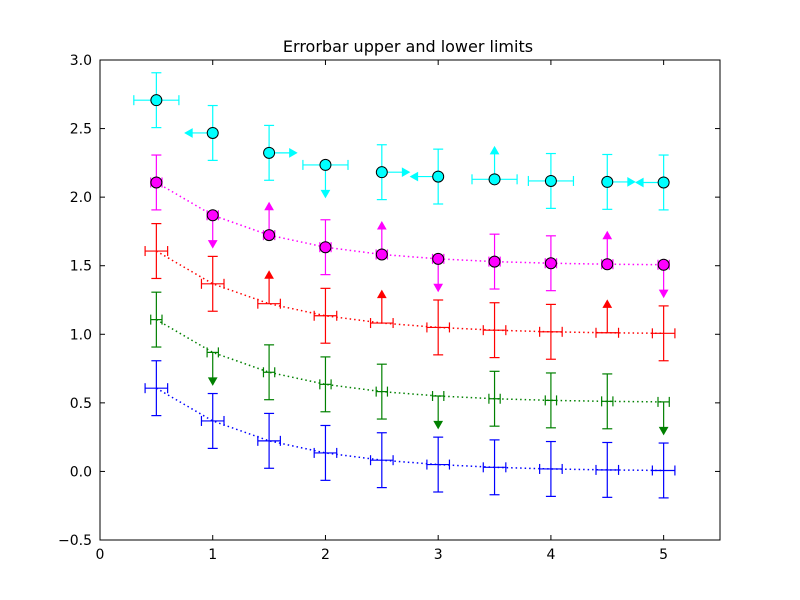 The image size is (800, 600). I want to click on x-tick-label: 3, so click(438, 555).